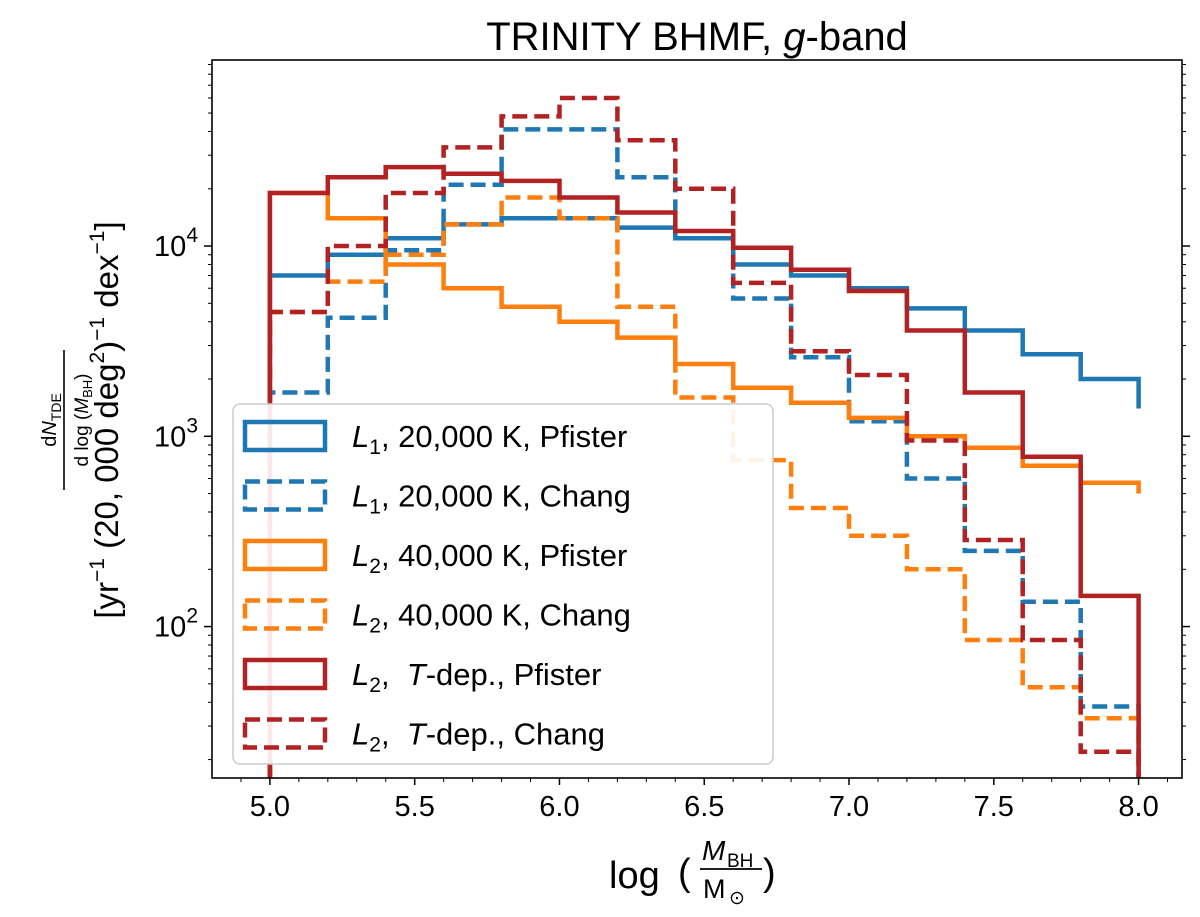 This screenshot has width=1200, height=917. I want to click on legend-label-2: L1, 20,000 K, Chang, so click(491, 499).